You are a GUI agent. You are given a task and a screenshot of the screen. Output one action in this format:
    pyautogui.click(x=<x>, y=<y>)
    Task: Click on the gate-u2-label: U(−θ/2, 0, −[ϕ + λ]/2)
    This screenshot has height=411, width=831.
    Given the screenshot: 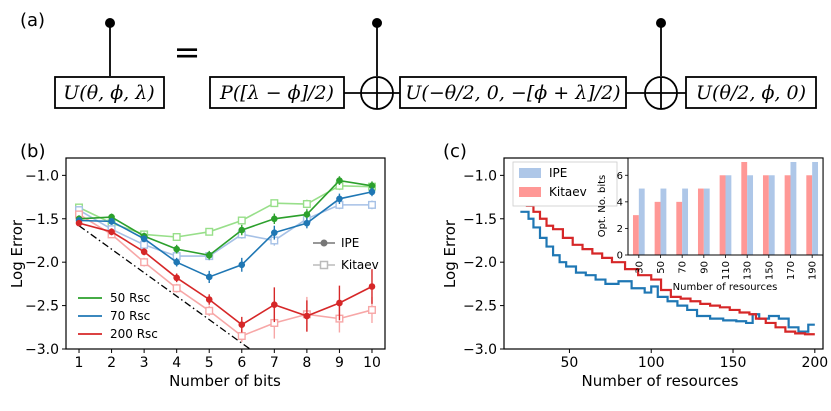 What is the action you would take?
    pyautogui.click(x=512, y=93)
    